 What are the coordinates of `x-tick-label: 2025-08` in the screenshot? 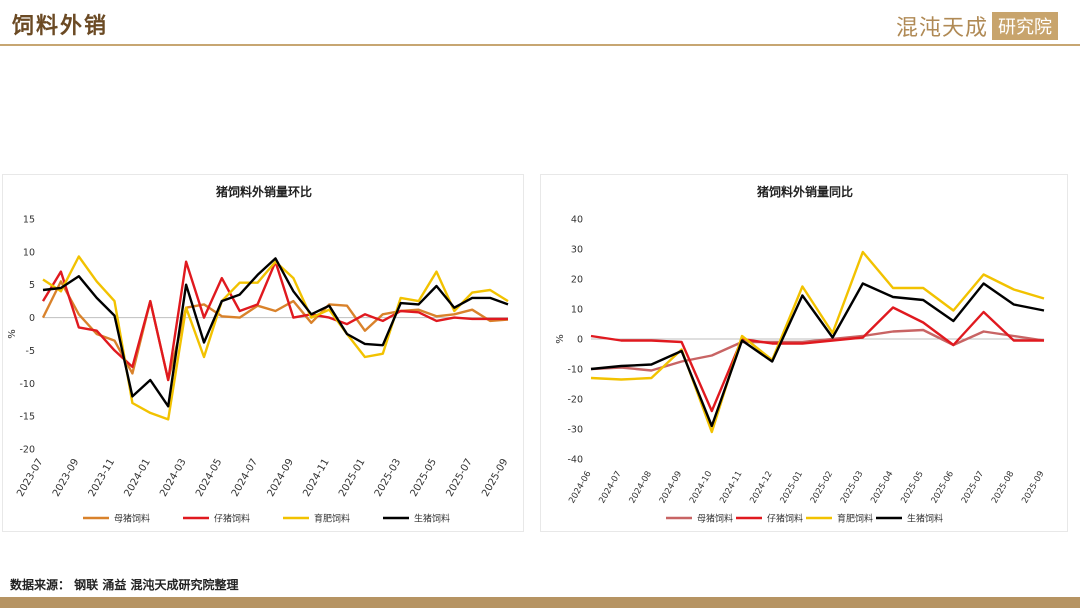 It's located at (1003, 488).